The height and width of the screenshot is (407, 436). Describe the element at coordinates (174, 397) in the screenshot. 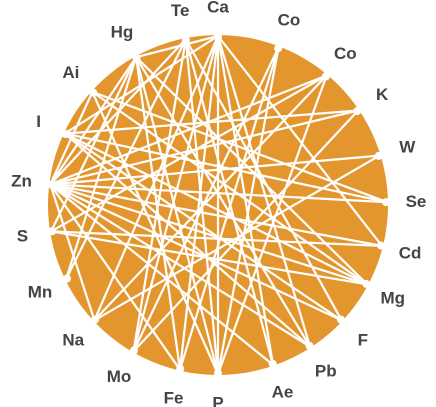

I see `node-label-fe: Fe` at that location.